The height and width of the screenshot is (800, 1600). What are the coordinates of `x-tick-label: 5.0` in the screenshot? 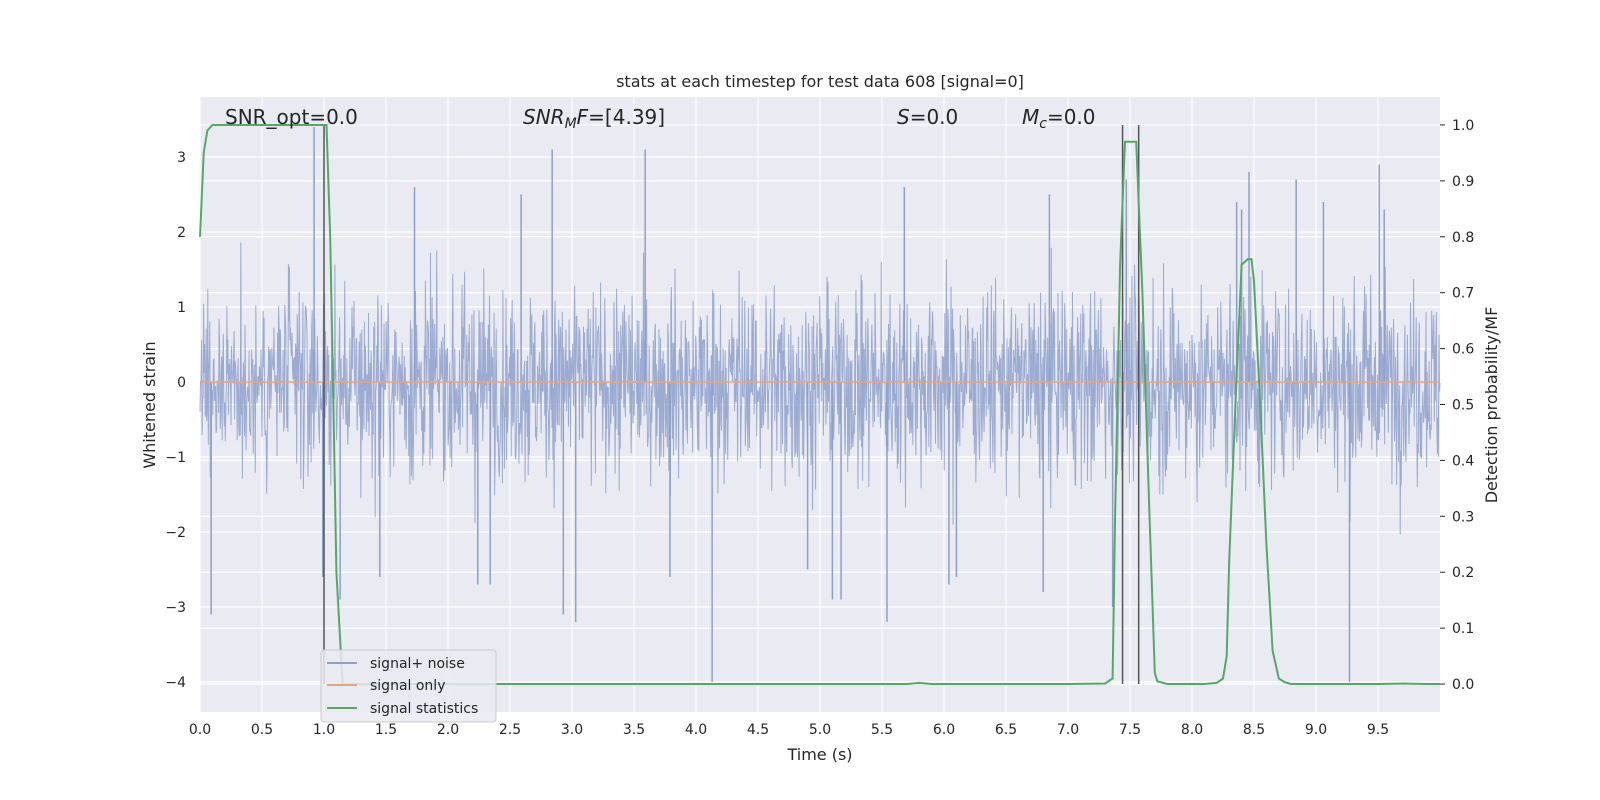 It's located at (820, 730).